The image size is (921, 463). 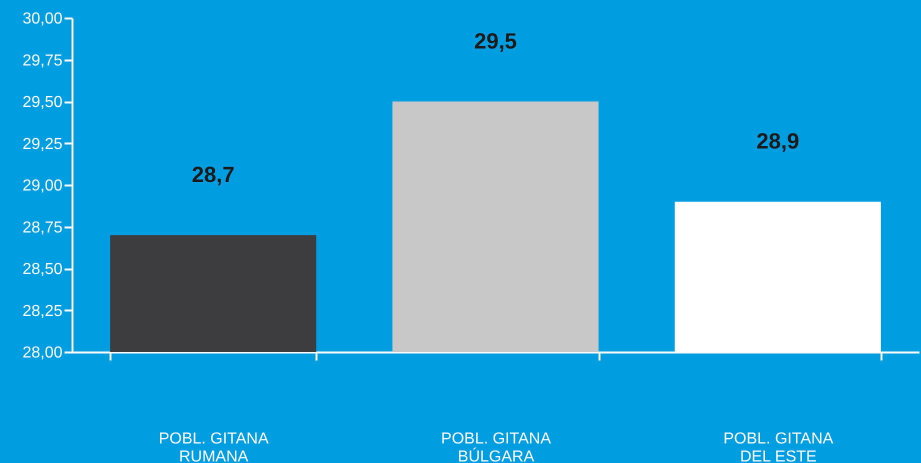 What do you see at coordinates (42, 269) in the screenshot?
I see `y-tick-label: 28,50` at bounding box center [42, 269].